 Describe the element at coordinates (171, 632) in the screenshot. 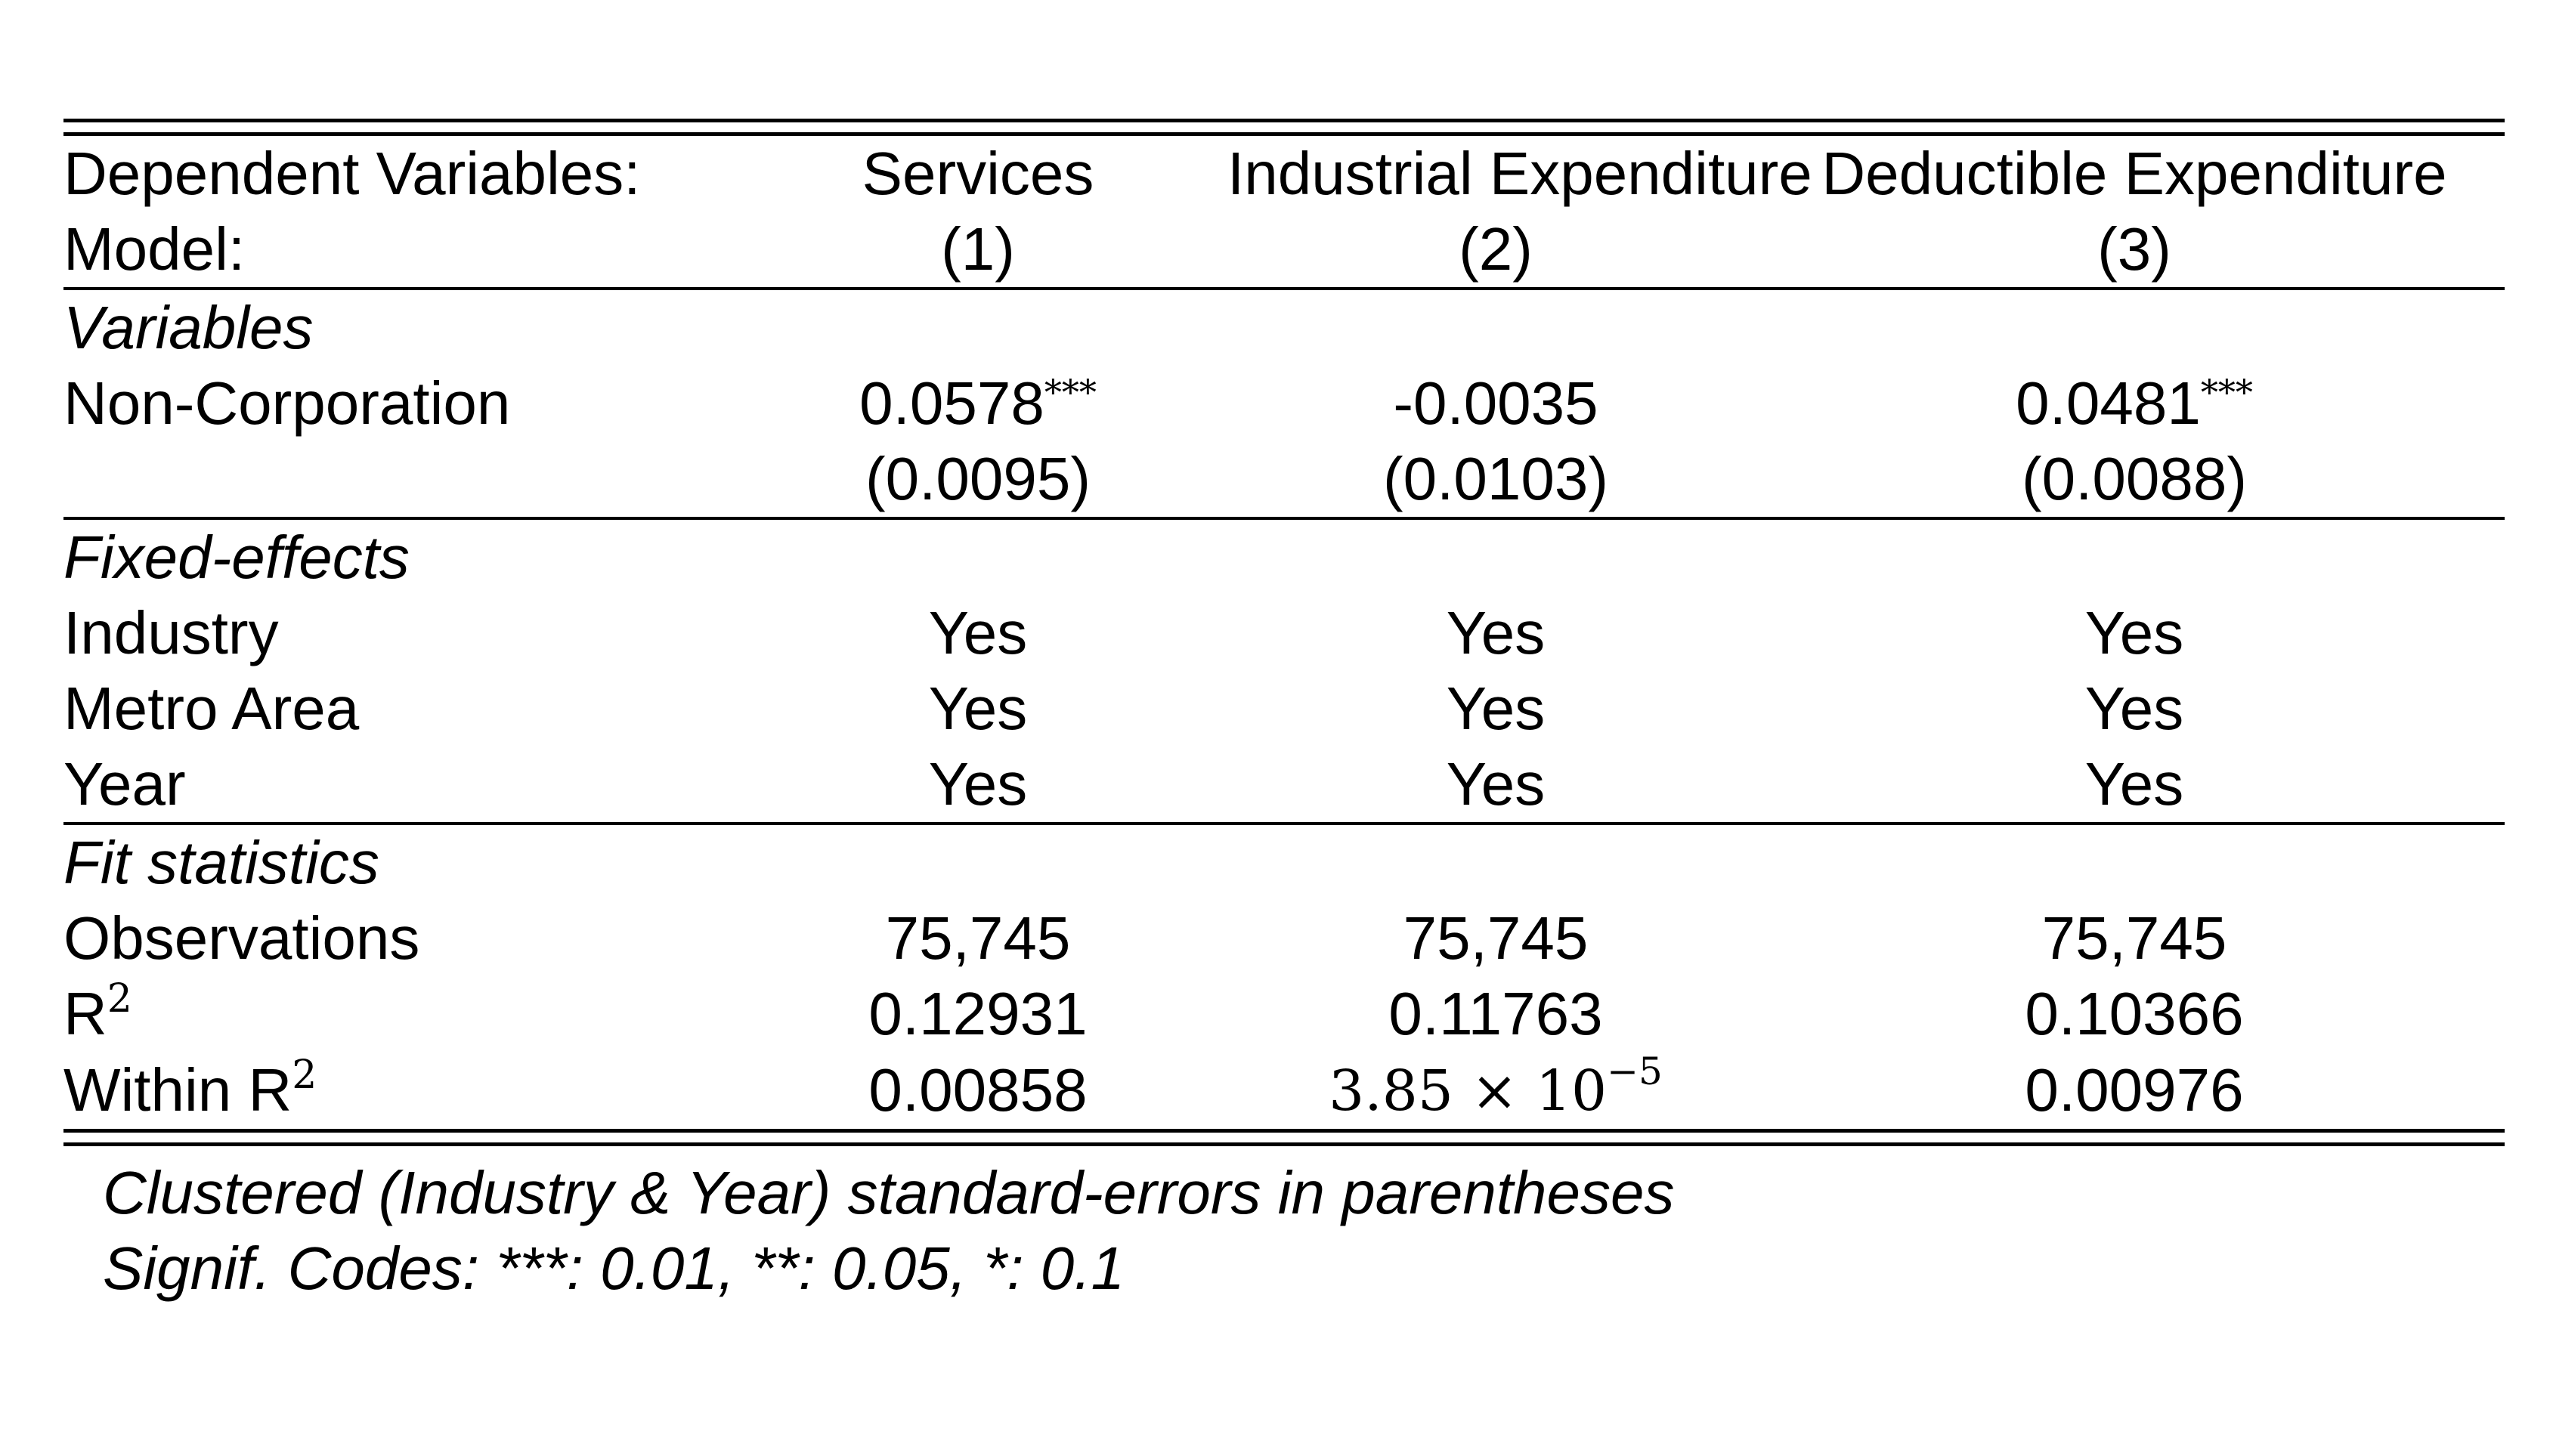

I see `row-label-industry: Industry` at that location.